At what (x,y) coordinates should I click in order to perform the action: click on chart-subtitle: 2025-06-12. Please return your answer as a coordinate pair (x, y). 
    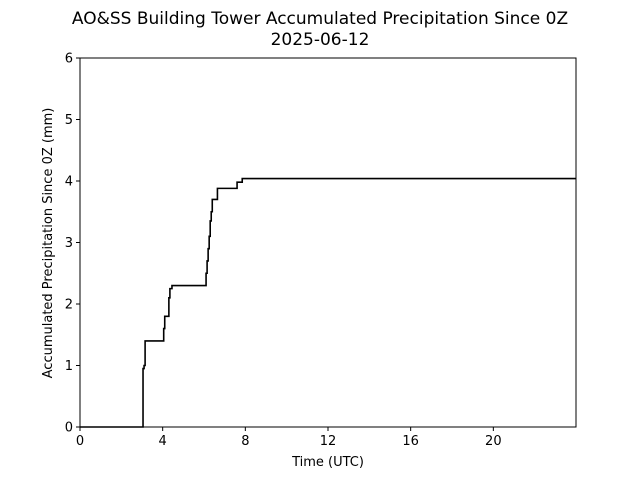
    Looking at the image, I should click on (320, 40).